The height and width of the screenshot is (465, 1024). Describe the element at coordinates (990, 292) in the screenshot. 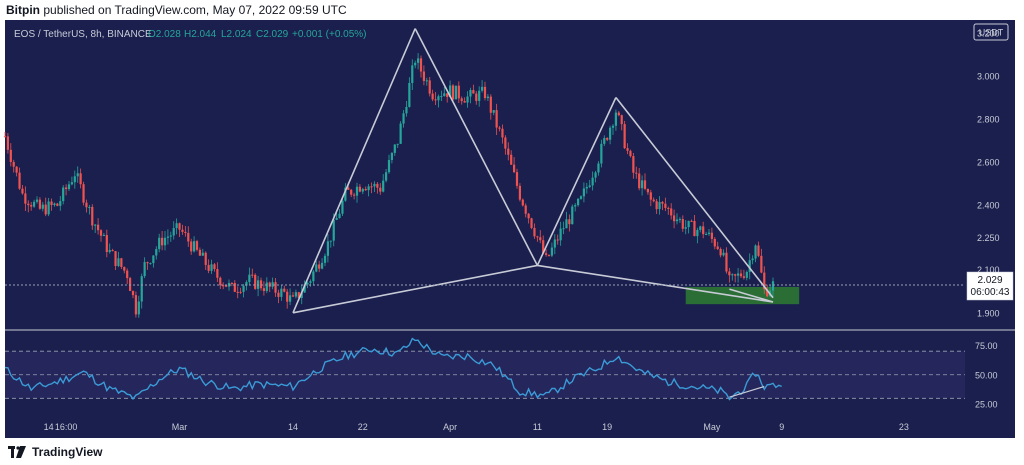

I see `bar-countdown: 06:00:43` at that location.